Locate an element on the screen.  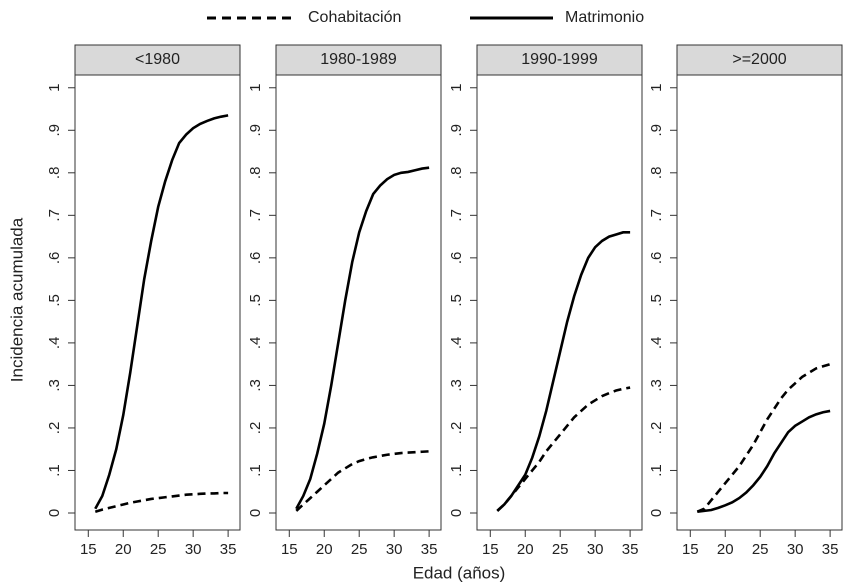
legend-label: Cohabitación is located at coordinates (354, 17).